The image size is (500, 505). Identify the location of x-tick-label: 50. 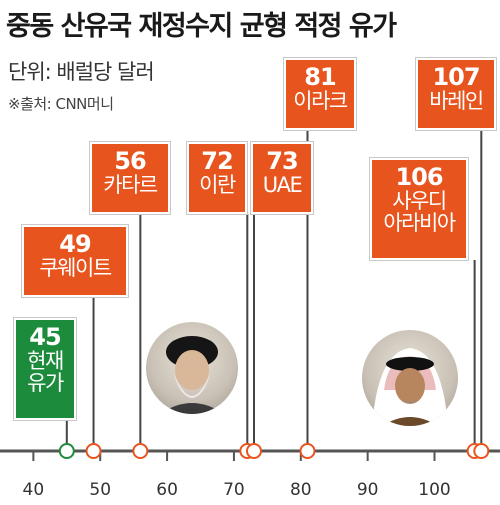
(100, 490).